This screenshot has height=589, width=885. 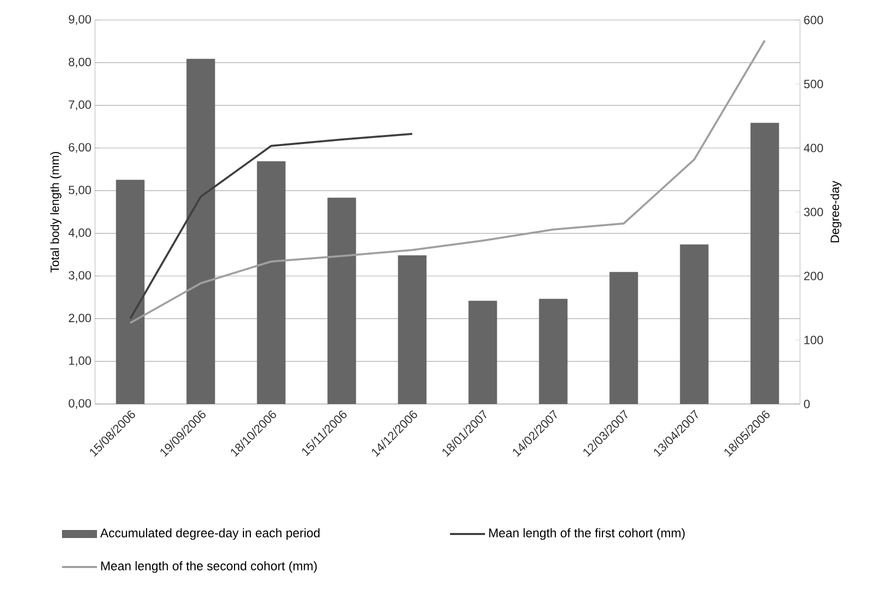 I want to click on y-tick-label: 1,00, so click(x=80, y=361).